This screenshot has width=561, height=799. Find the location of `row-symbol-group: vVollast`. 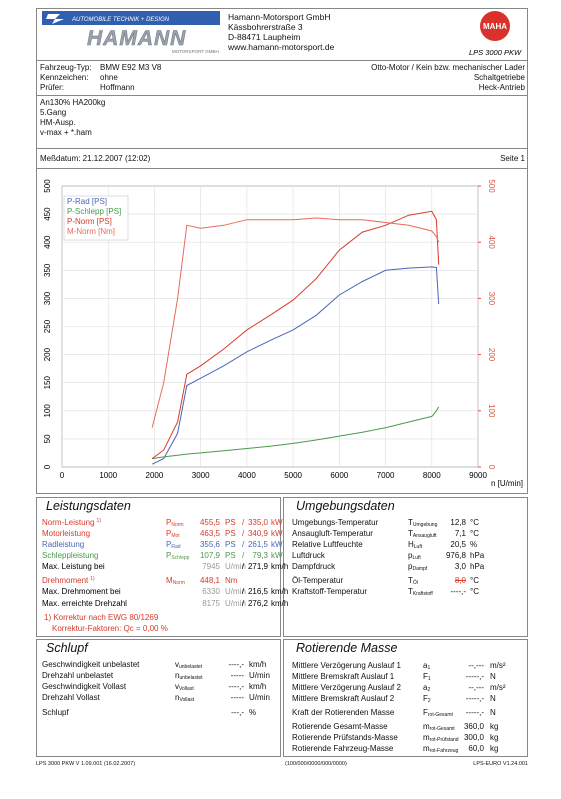

row-symbol-group: vVollast is located at coordinates (184, 687).